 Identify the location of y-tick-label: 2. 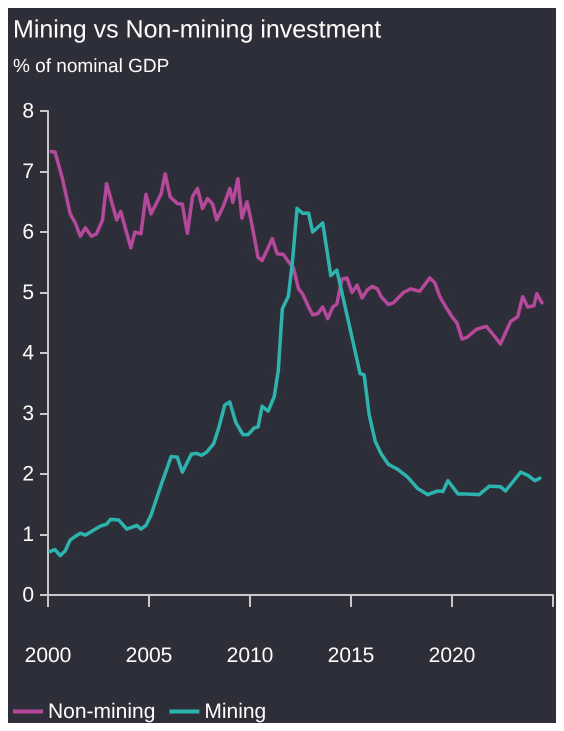
(28, 474).